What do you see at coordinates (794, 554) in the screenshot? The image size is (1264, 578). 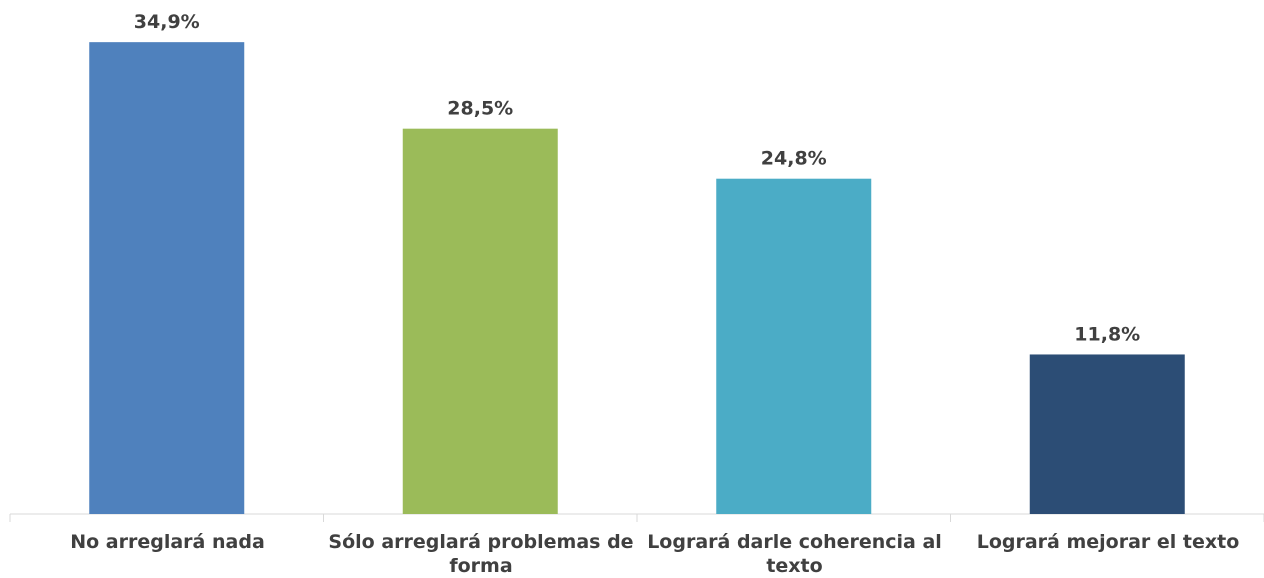 I see `x-tick-label: Logrará darle coherencia al texto` at bounding box center [794, 554].